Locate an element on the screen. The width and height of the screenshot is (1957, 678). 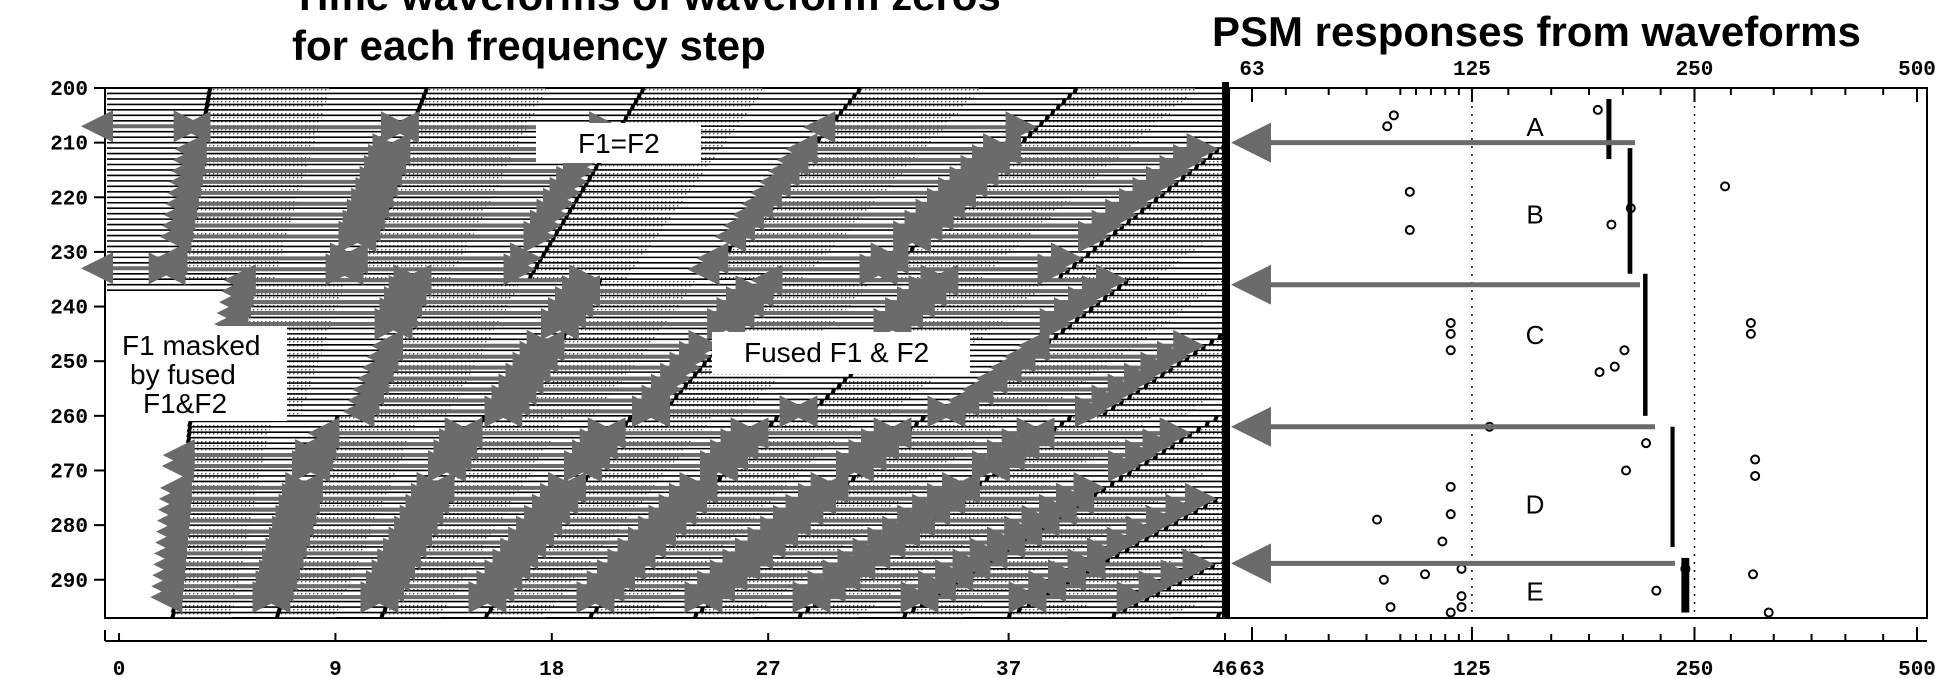
left-y-axis: 200 210 220 230 240 250 260 270 280 290 is located at coordinates (77, 336).